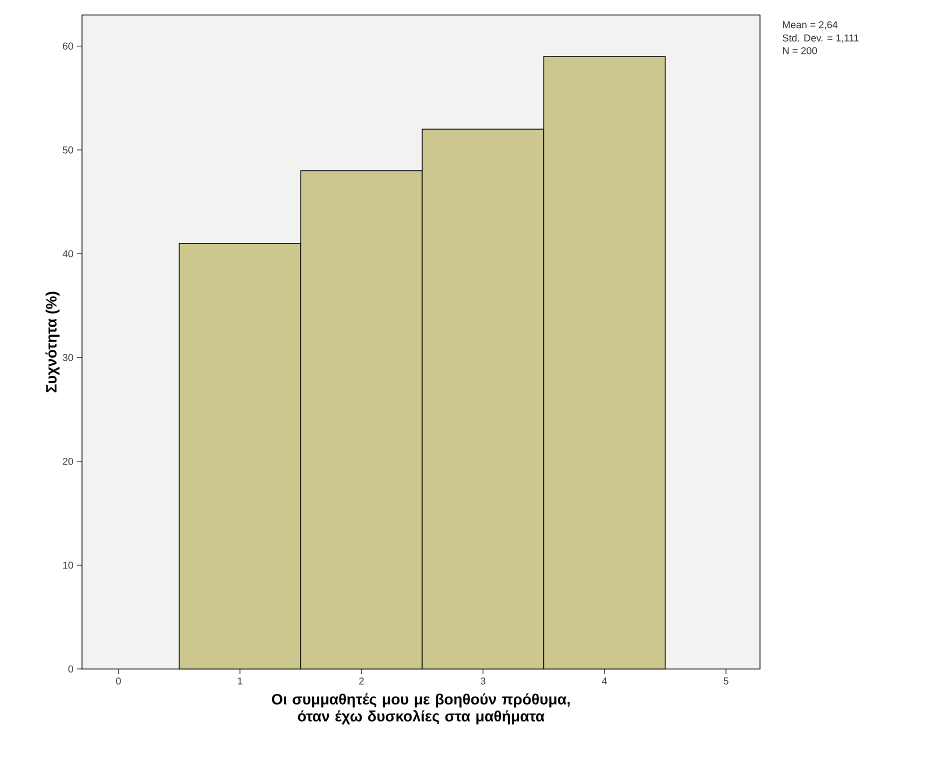  Describe the element at coordinates (52, 342) in the screenshot. I see `y-axis-title: Συχνότητα (%)` at that location.